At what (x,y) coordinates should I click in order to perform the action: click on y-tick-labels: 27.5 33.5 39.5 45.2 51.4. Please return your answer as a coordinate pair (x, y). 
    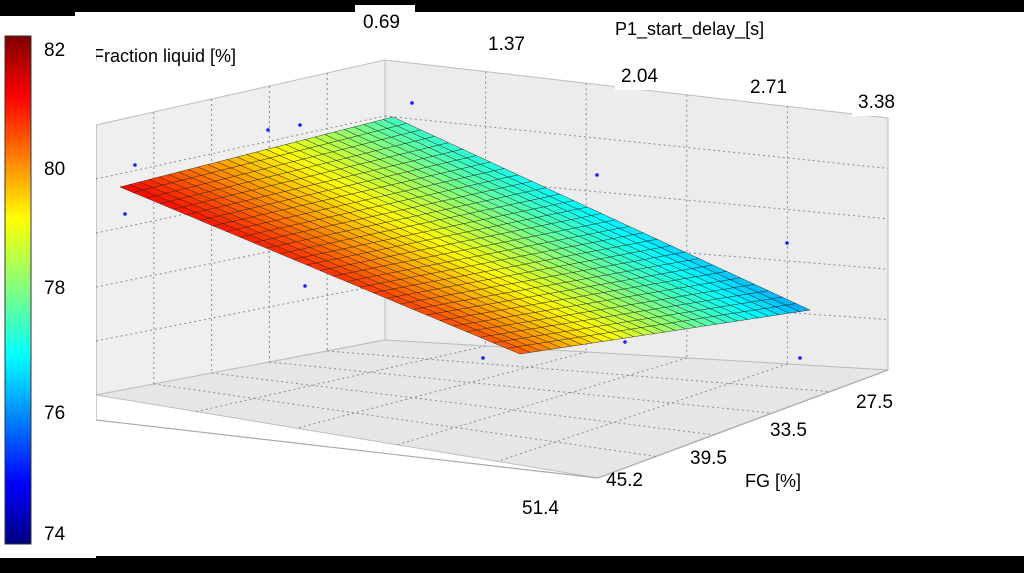
    Looking at the image, I should click on (707, 455).